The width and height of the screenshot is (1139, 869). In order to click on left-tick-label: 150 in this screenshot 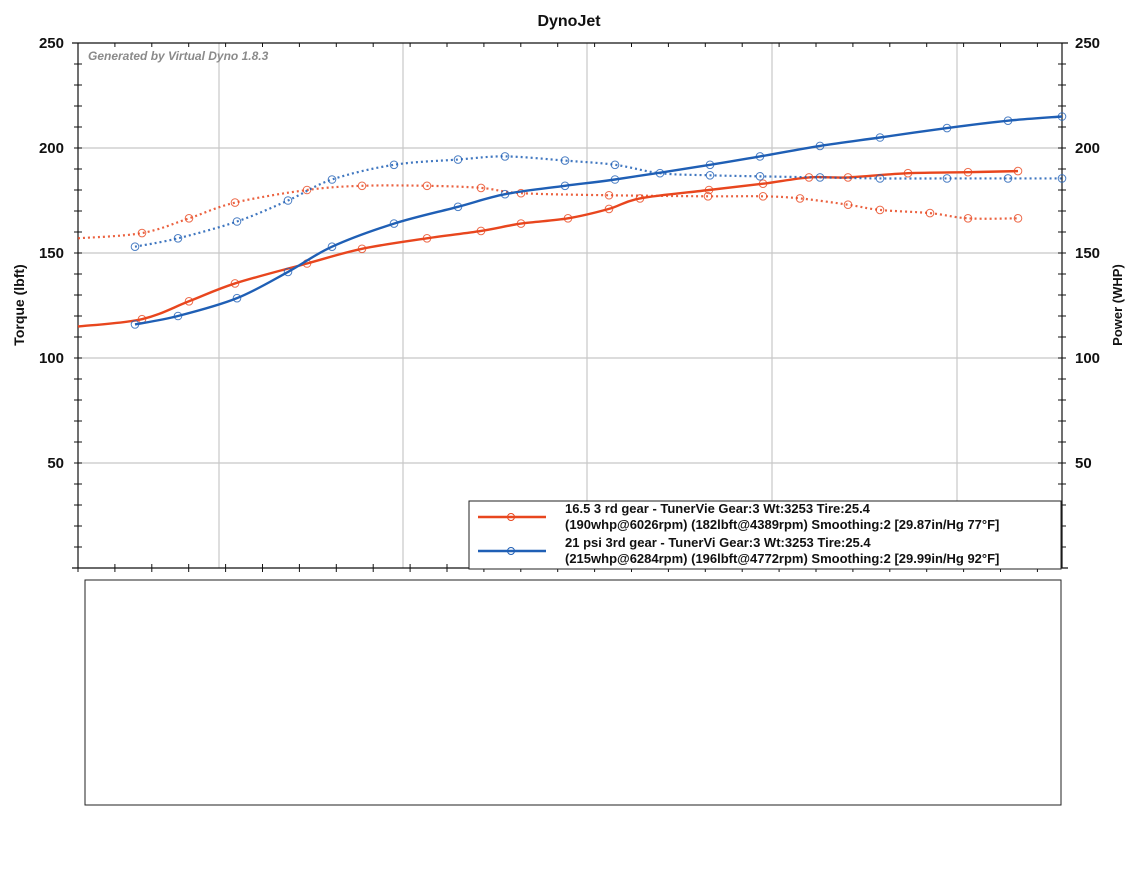, I will do `click(51, 253)`.